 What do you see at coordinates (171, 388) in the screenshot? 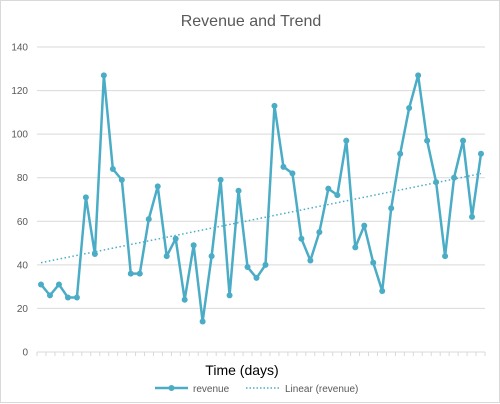
I see `legend-revenue-marker` at bounding box center [171, 388].